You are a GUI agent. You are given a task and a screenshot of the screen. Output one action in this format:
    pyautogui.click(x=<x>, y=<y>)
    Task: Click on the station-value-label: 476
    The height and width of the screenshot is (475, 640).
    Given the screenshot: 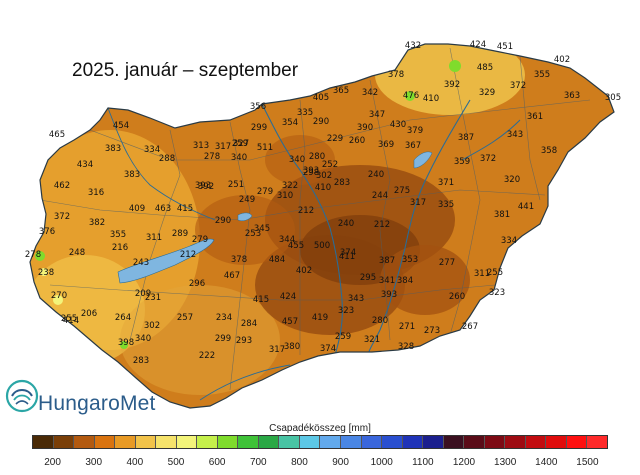 What is the action you would take?
    pyautogui.click(x=411, y=96)
    